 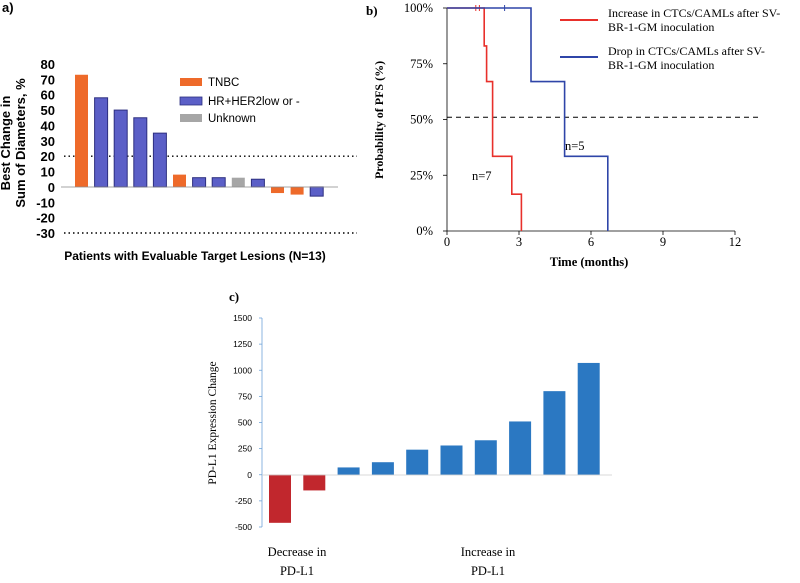 What do you see at coordinates (213, 422) in the screenshot?
I see `panel-c-ylabel: PD-L1 Expression Change` at bounding box center [213, 422].